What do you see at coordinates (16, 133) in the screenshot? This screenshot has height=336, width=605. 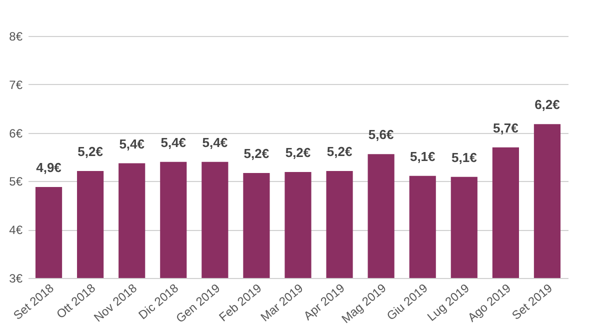 I see `y-tick-label: 6€` at bounding box center [16, 133].